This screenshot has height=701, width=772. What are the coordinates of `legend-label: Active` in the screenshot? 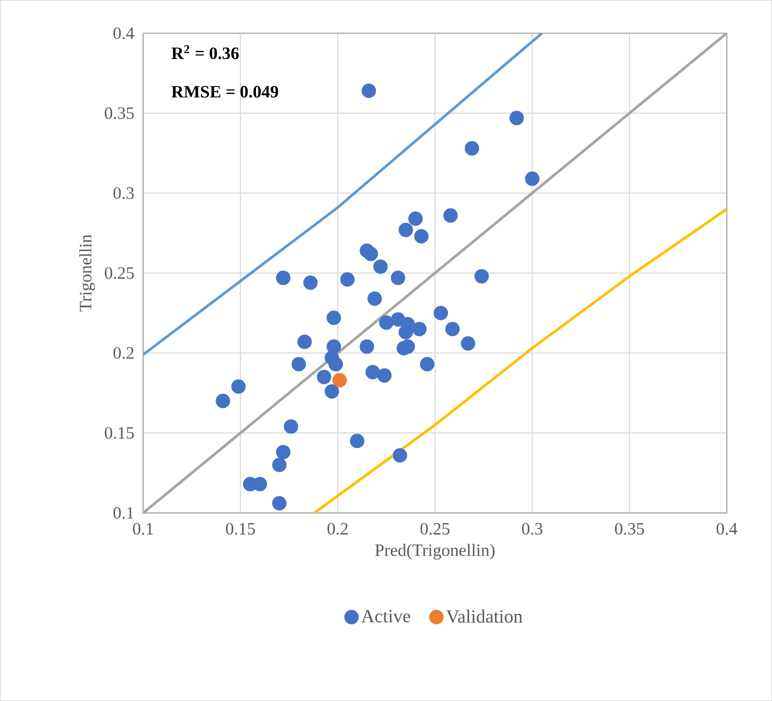 It's located at (385, 616).